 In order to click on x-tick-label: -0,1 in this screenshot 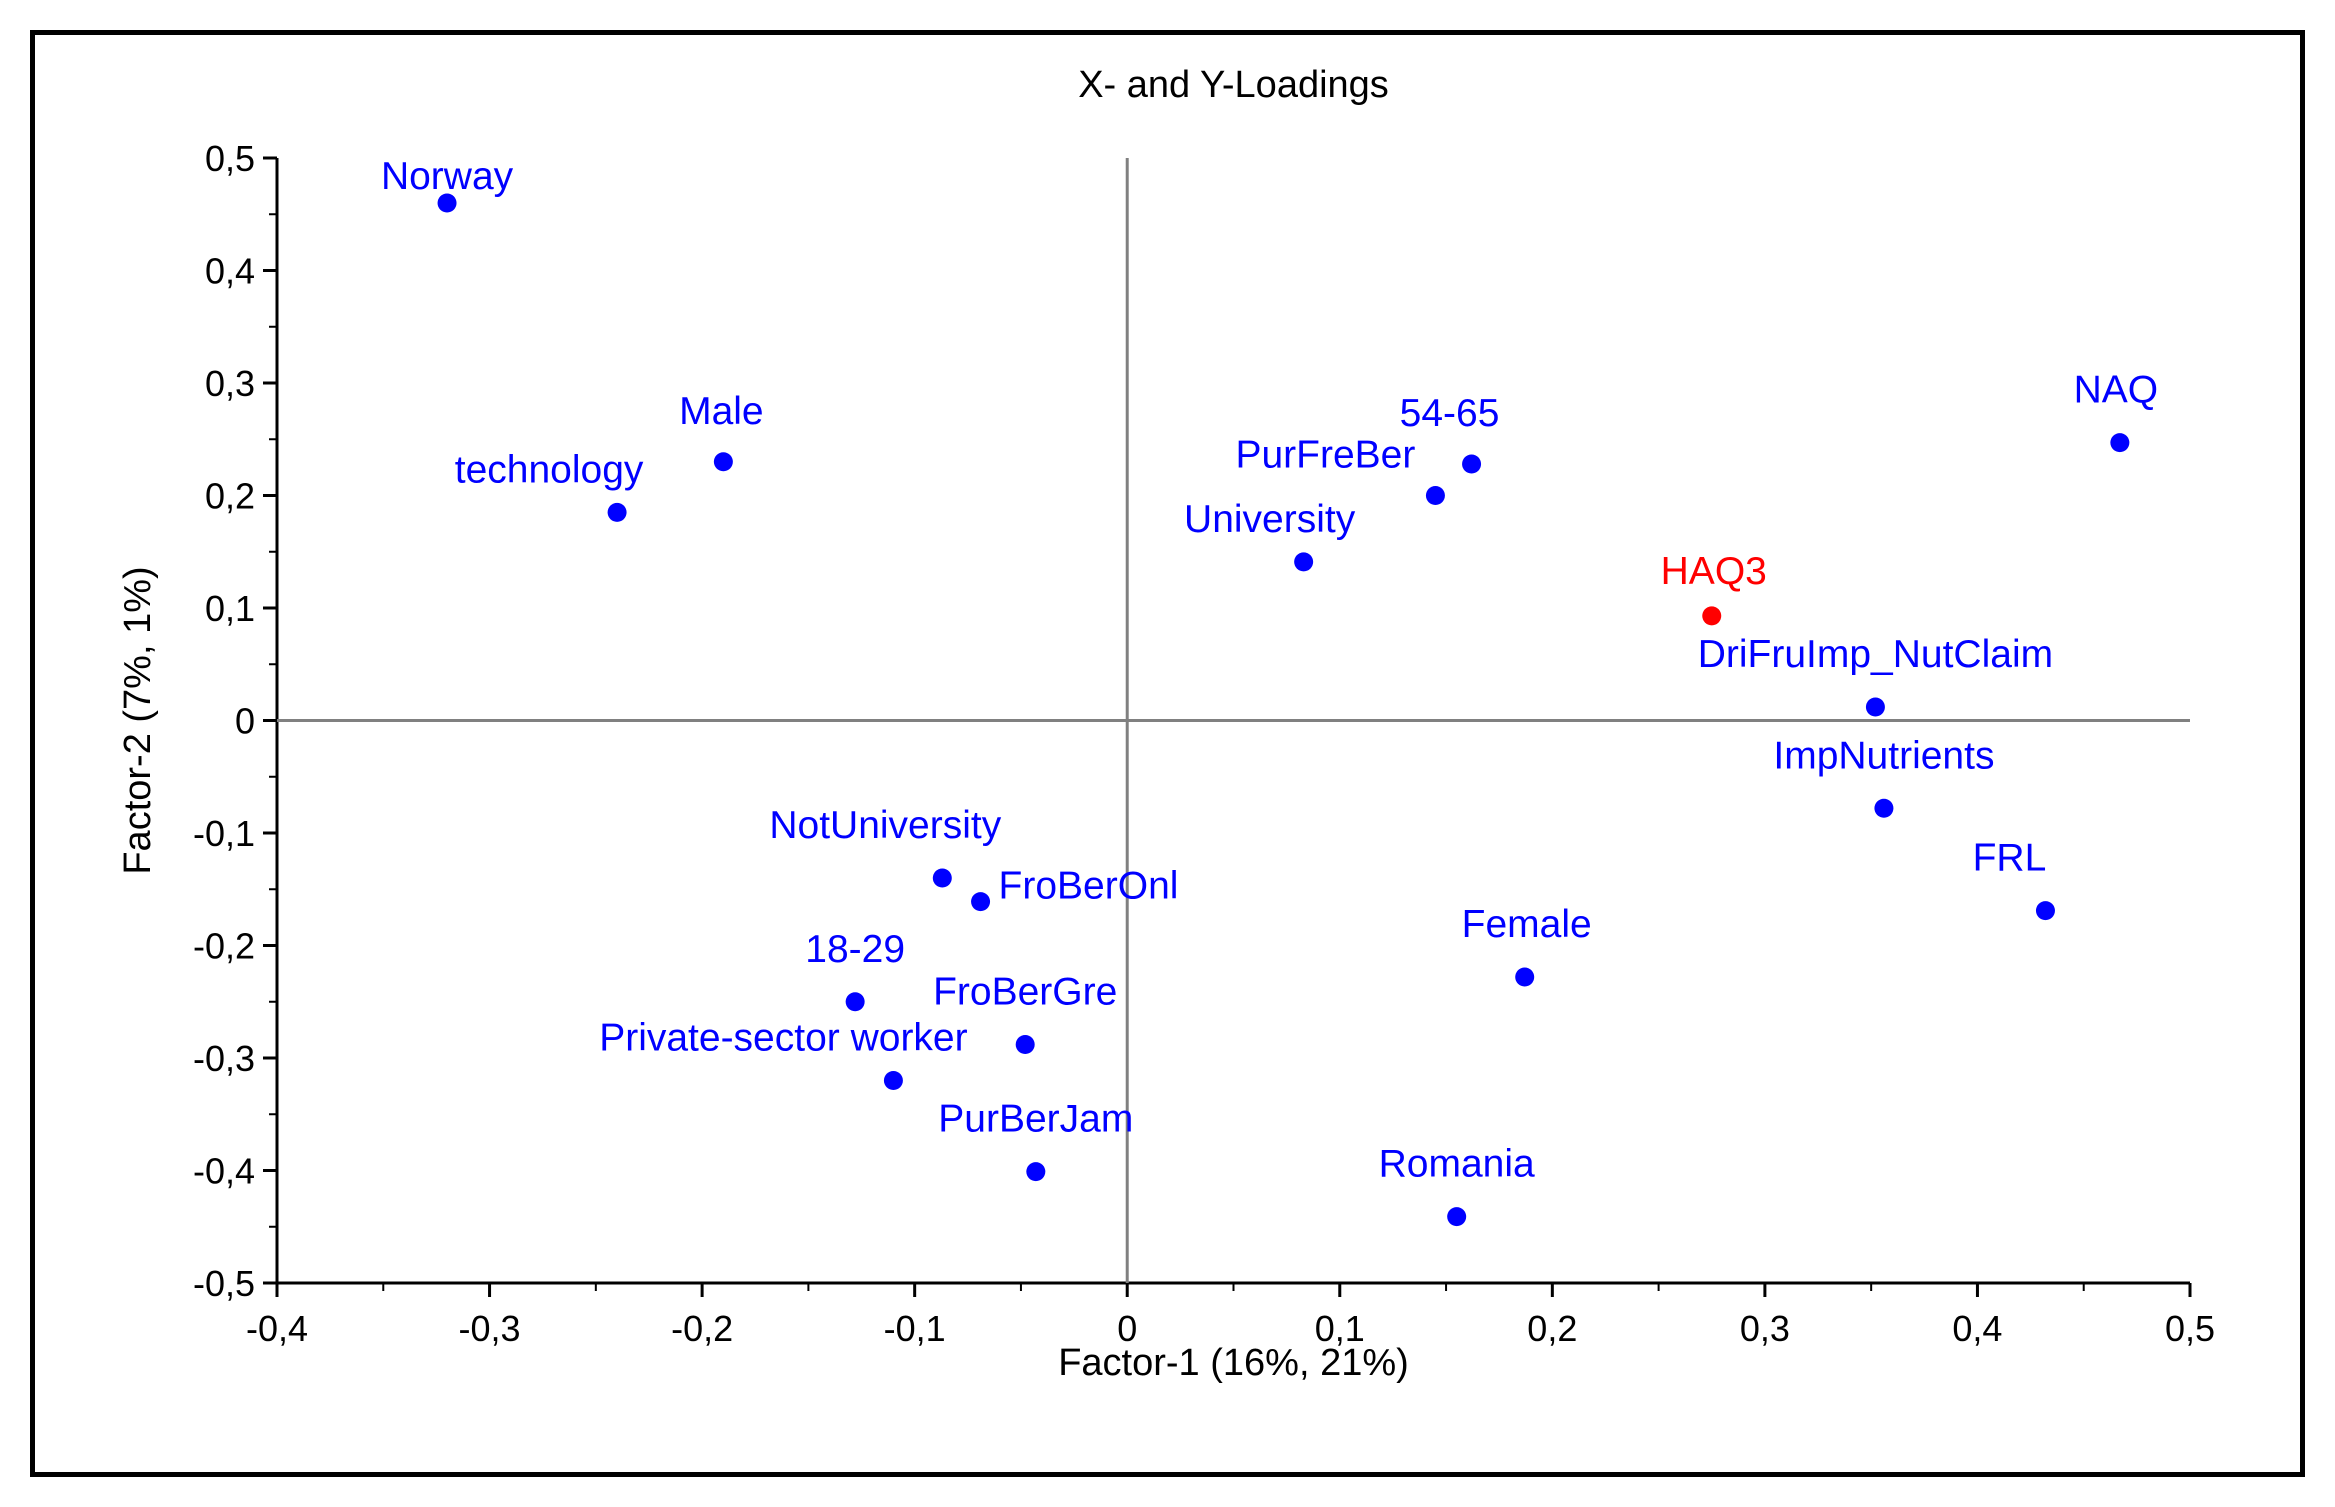, I will do `click(915, 1328)`.